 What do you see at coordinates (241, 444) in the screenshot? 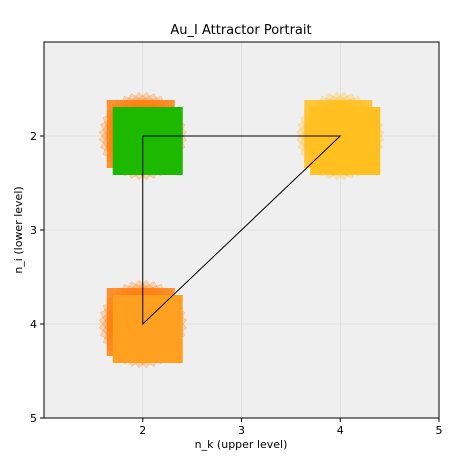
I see `x-axis-label: n_k (upper level)` at bounding box center [241, 444].